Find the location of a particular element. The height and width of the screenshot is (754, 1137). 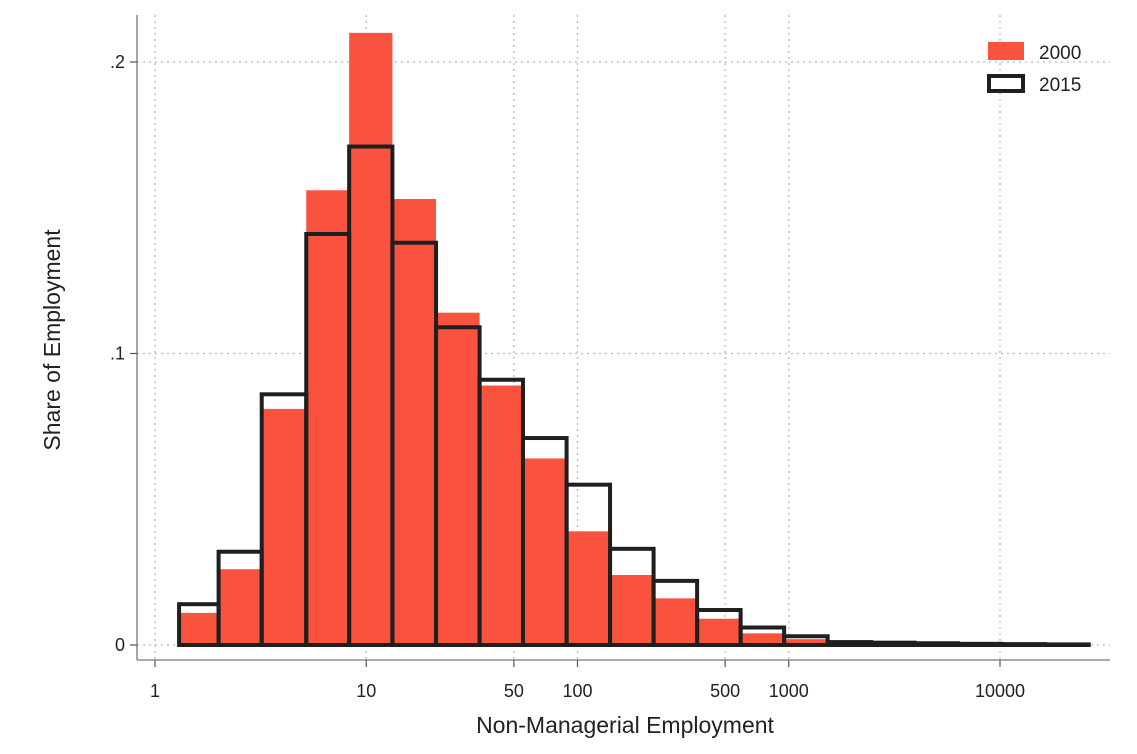

x-axis-title: Non-Managerial Employment is located at coordinates (625, 725).